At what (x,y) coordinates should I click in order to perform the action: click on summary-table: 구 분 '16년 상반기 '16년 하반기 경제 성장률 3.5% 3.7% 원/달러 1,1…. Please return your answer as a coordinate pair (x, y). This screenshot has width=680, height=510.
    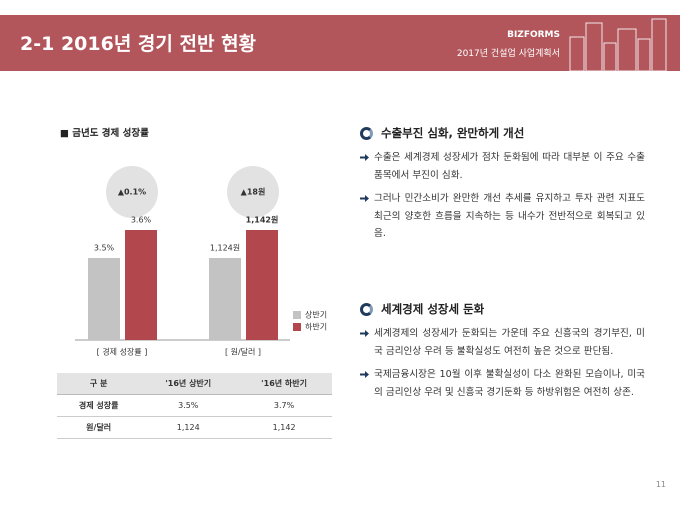
    Looking at the image, I should click on (194, 406).